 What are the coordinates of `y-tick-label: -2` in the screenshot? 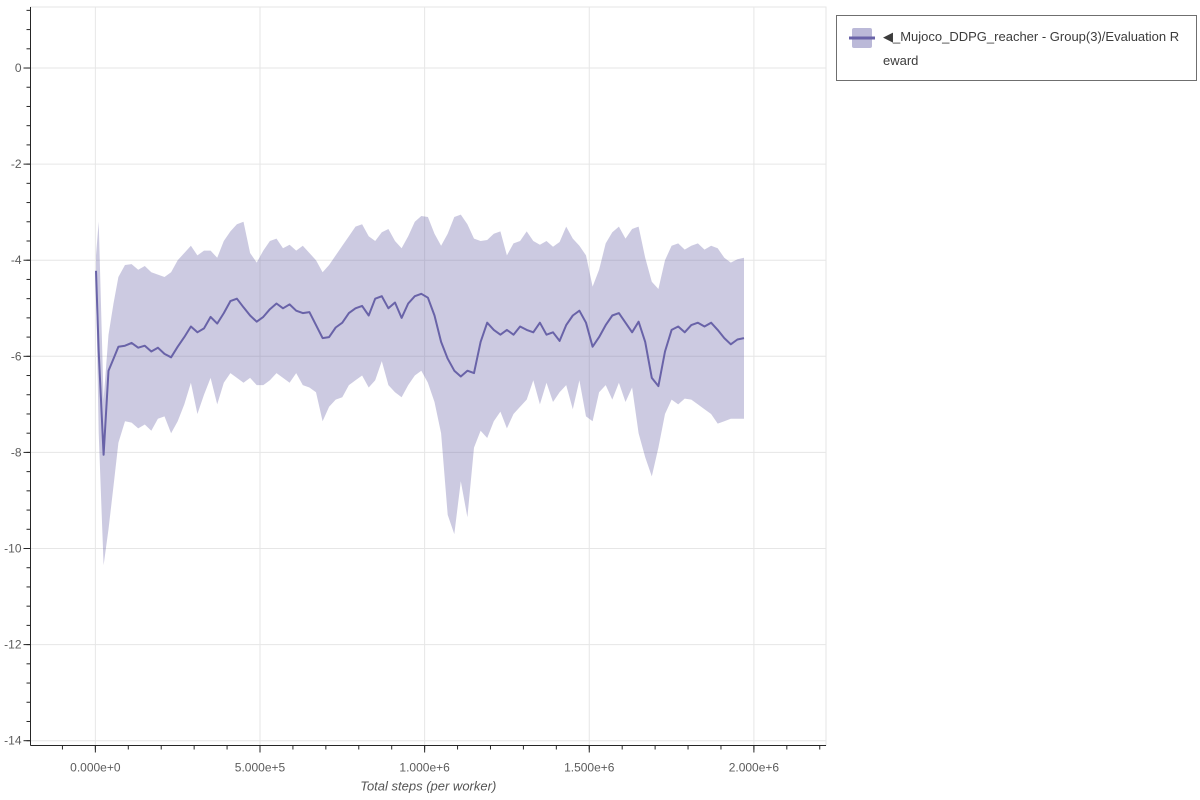 It's located at (16, 164).